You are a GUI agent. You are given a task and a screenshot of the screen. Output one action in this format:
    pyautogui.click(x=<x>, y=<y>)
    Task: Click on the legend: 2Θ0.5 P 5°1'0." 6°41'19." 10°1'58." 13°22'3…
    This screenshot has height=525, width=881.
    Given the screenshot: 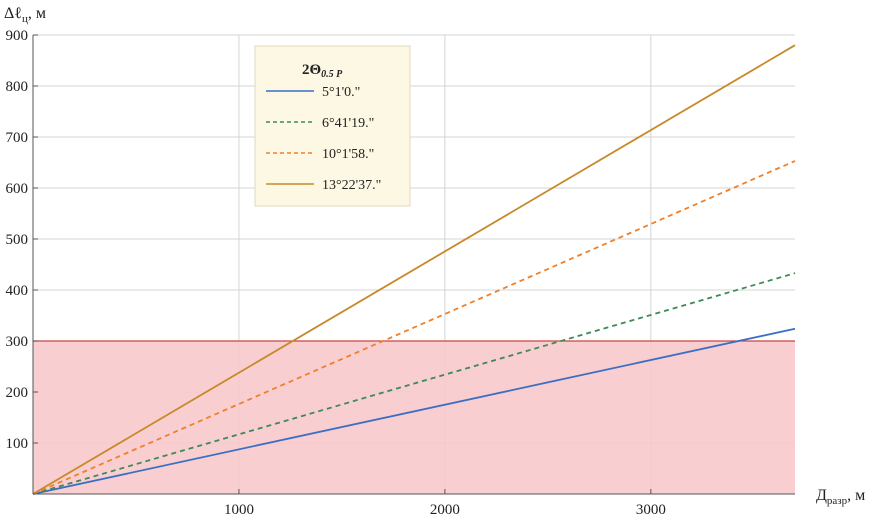 What is the action you would take?
    pyautogui.click(x=332, y=126)
    